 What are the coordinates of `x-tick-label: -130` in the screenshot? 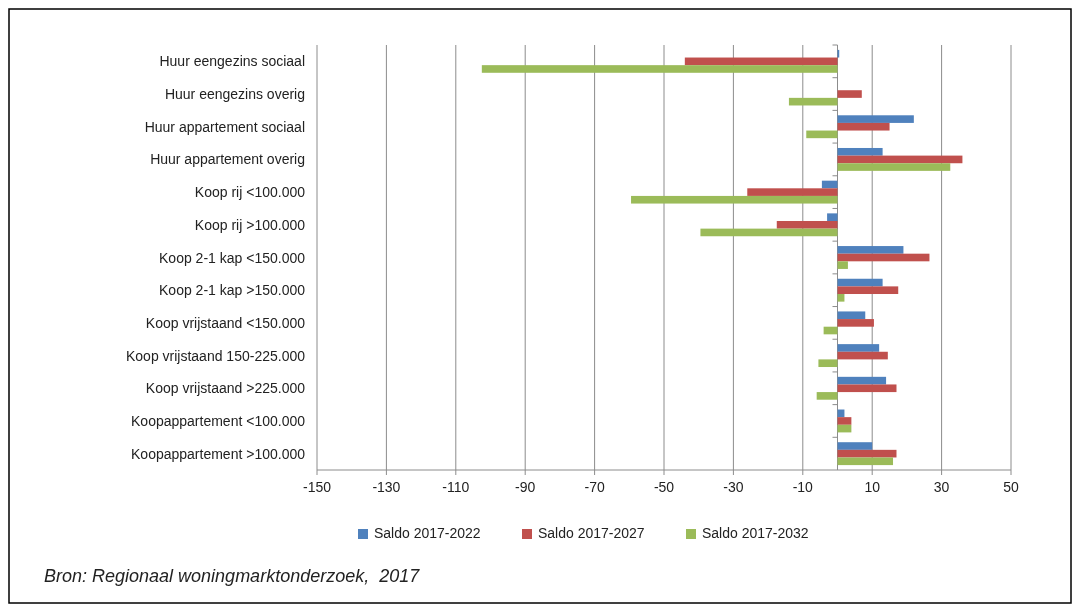 It's located at (386, 487).